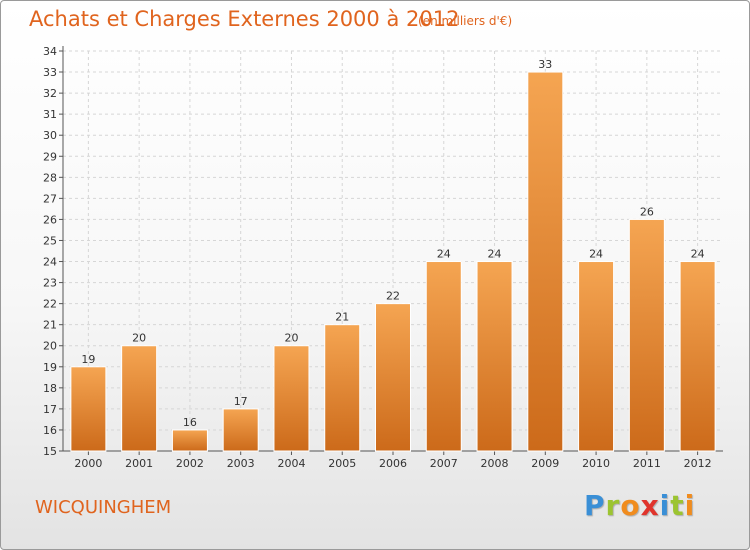 This screenshot has width=750, height=550. I want to click on y-tick-label: 19, so click(50, 367).